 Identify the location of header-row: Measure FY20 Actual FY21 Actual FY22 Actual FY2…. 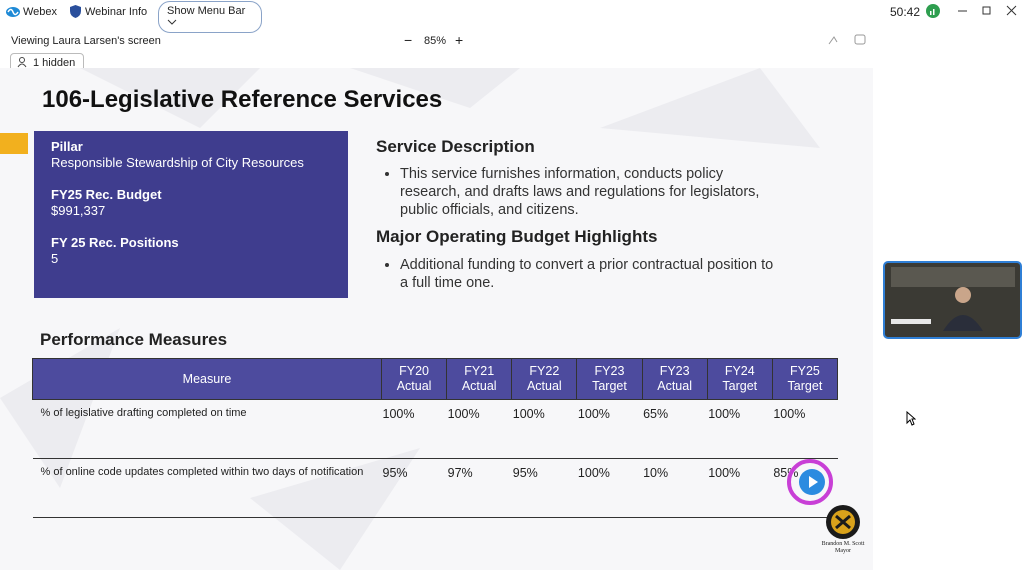
(435, 379).